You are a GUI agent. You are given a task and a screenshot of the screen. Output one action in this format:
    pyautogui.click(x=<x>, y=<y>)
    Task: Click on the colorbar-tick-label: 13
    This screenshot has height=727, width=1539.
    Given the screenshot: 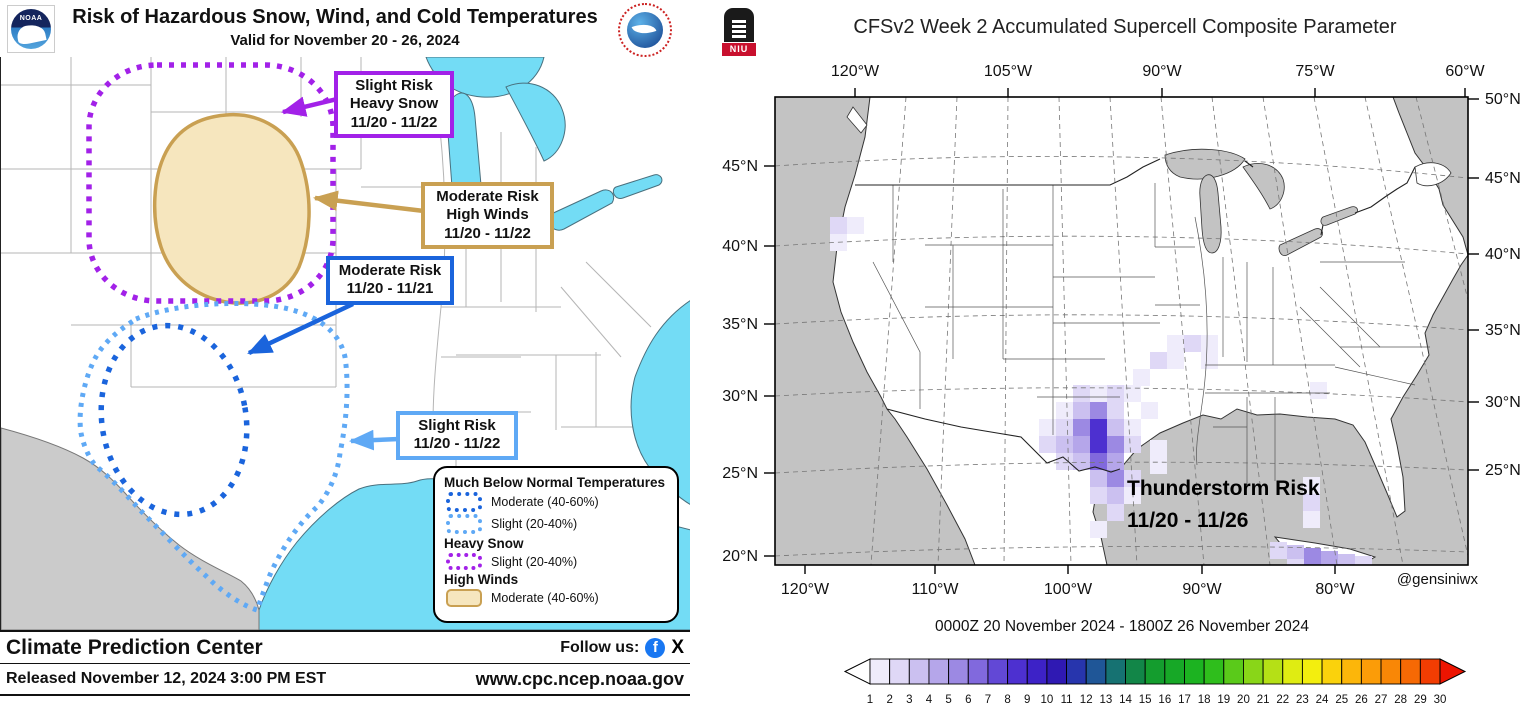 What is the action you would take?
    pyautogui.click(x=1105, y=700)
    